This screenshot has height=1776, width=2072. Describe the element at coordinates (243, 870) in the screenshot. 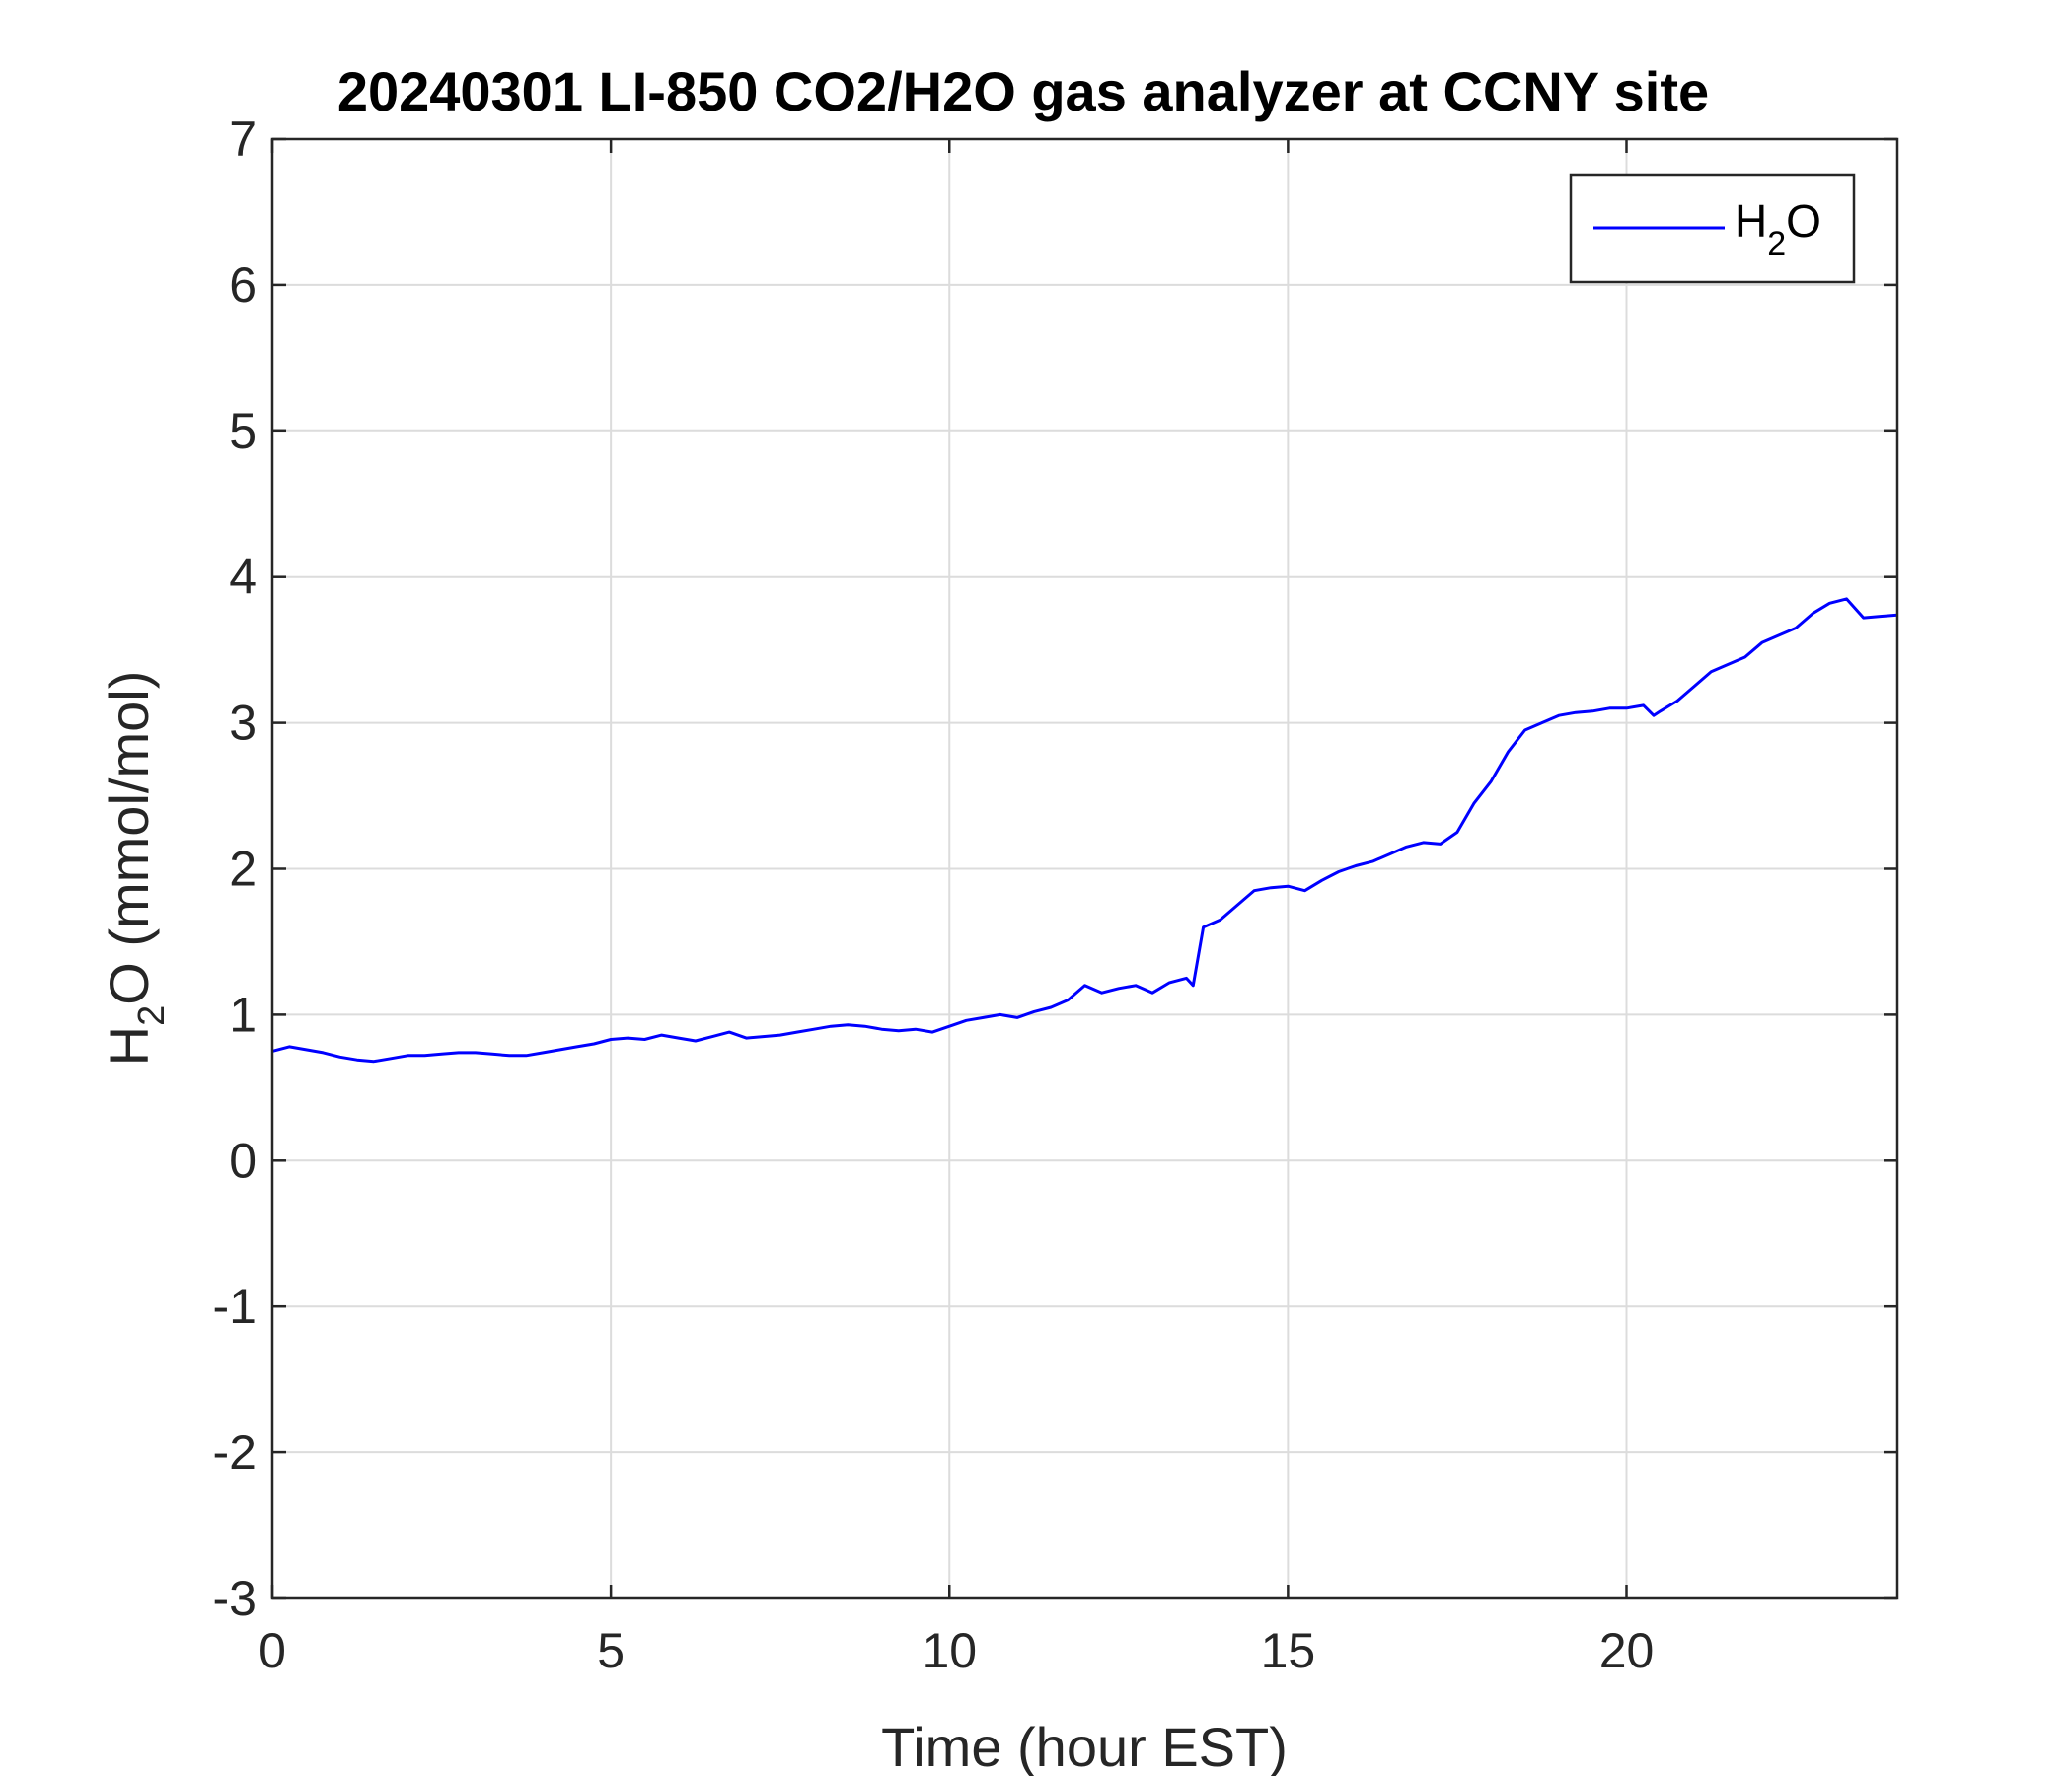

I see `y-tick-label: 2` at that location.